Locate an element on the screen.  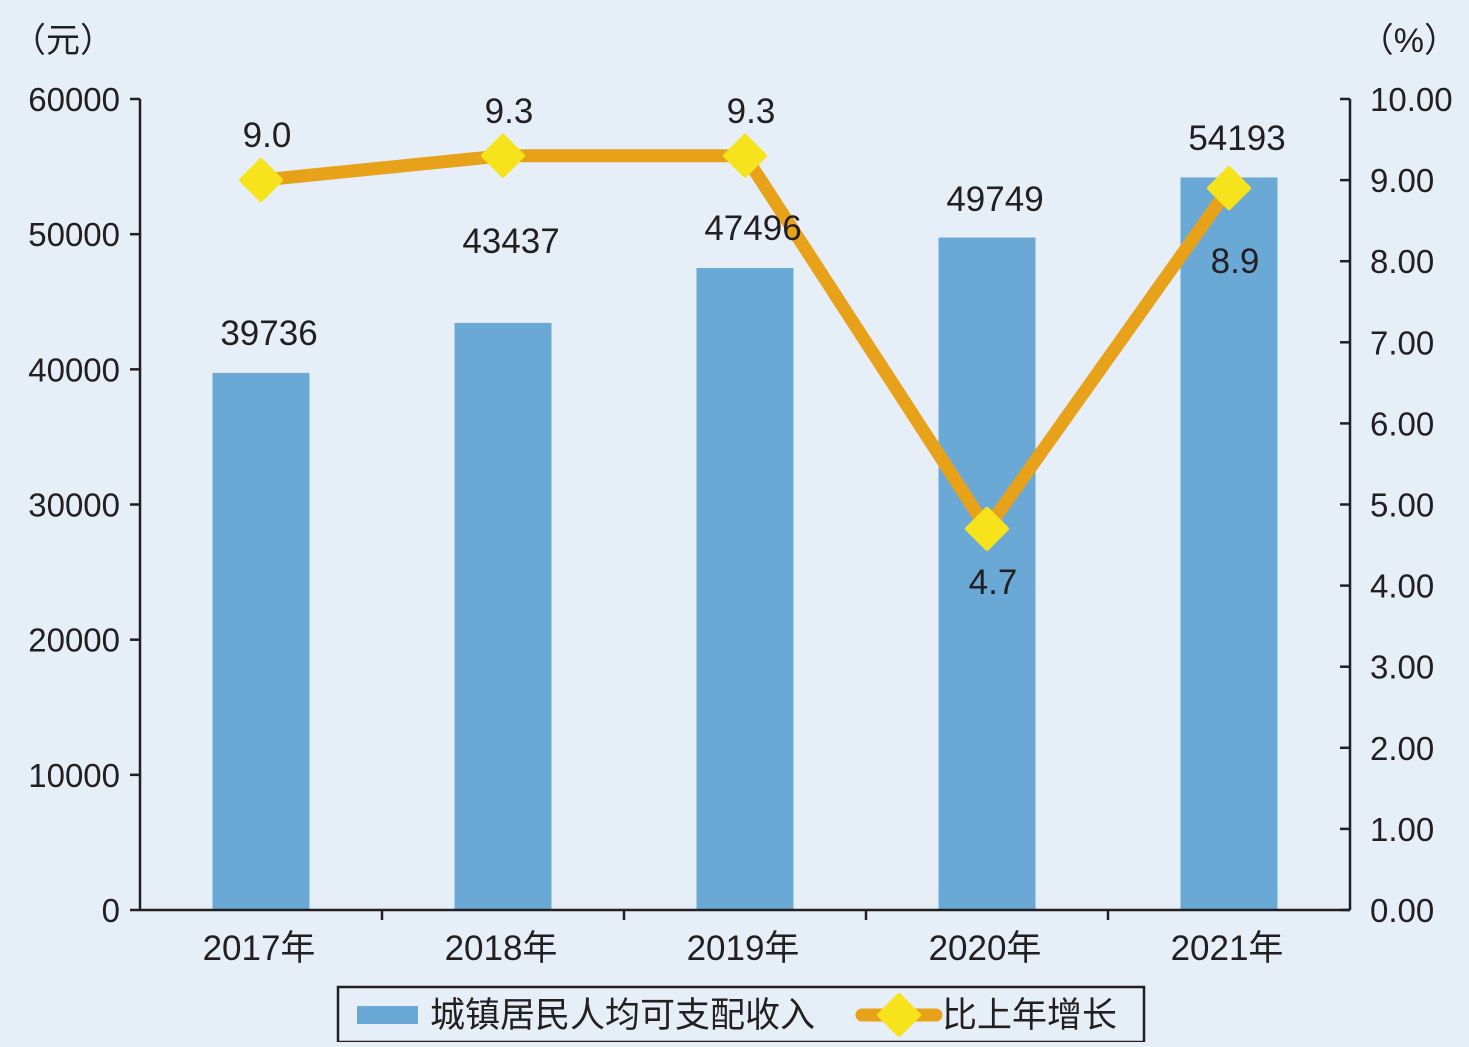
right-tick-label: 4.00 is located at coordinates (1402, 586).